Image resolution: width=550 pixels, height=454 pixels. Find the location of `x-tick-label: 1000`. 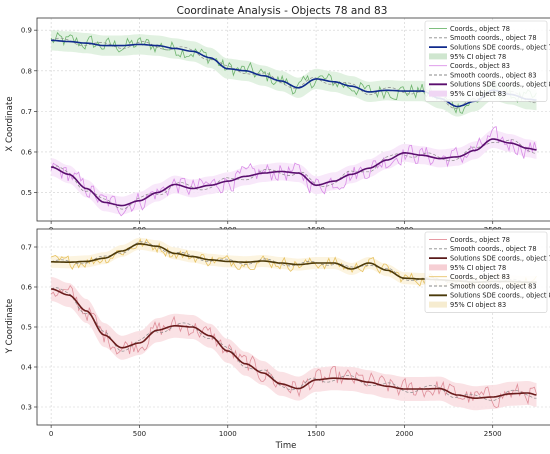

x-tick-label: 1000 is located at coordinates (228, 434).